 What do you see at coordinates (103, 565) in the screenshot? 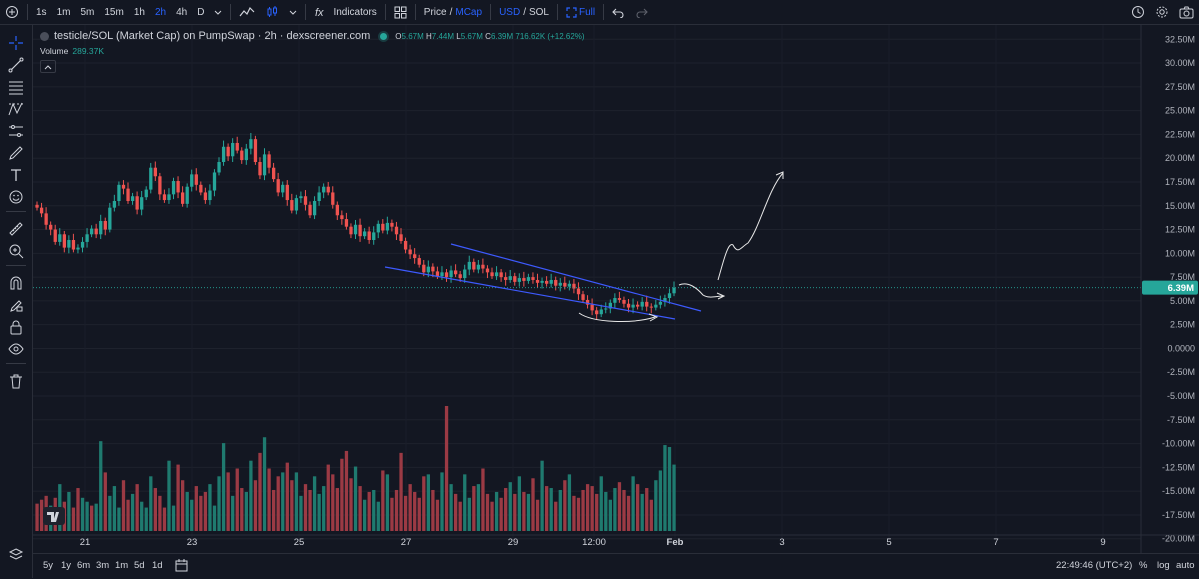
I see `range-3m: 3m` at bounding box center [103, 565].